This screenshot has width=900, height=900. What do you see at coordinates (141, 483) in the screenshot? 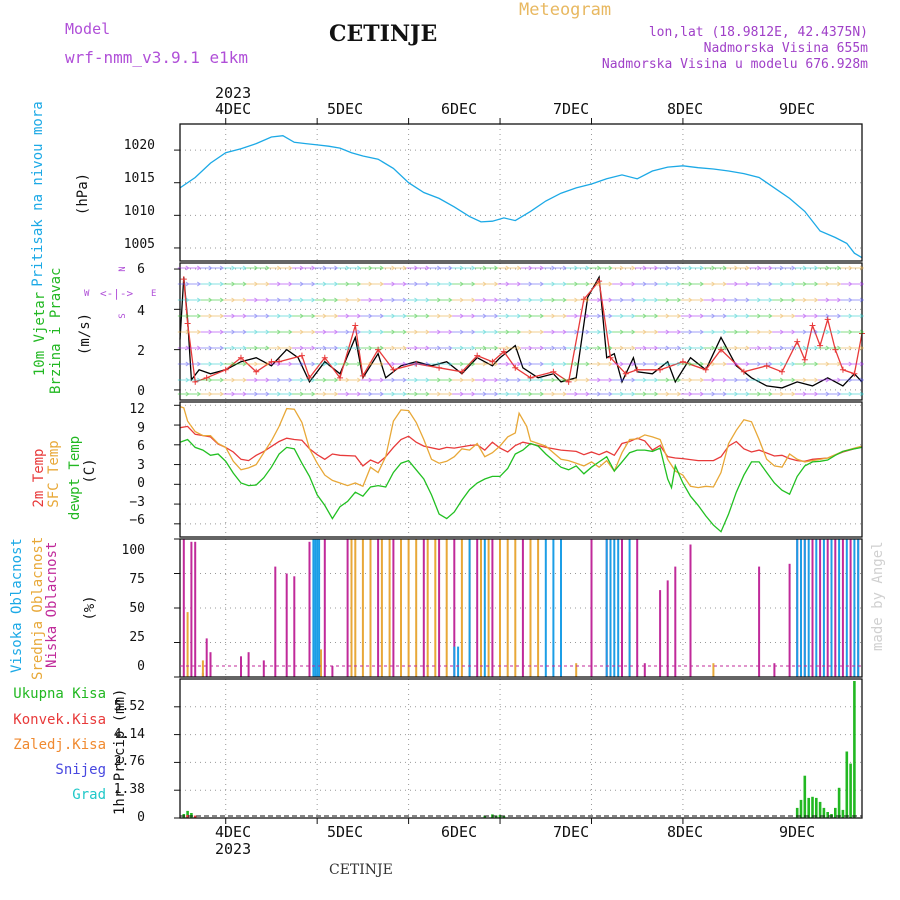
I see `temp-tick: 0` at bounding box center [141, 483].